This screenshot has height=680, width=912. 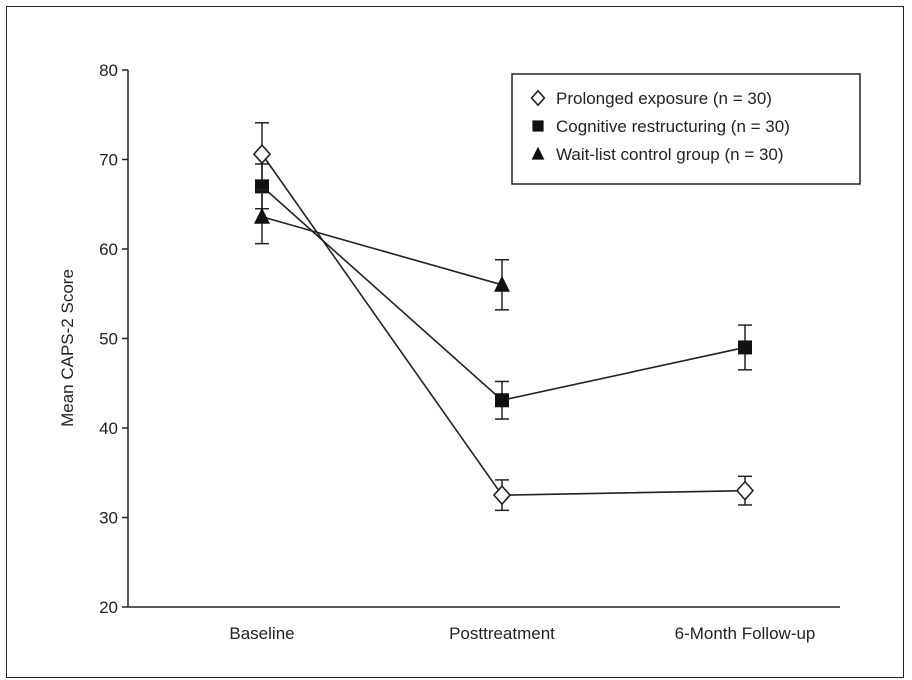 I want to click on y-tick-label: 80, so click(x=108, y=70).